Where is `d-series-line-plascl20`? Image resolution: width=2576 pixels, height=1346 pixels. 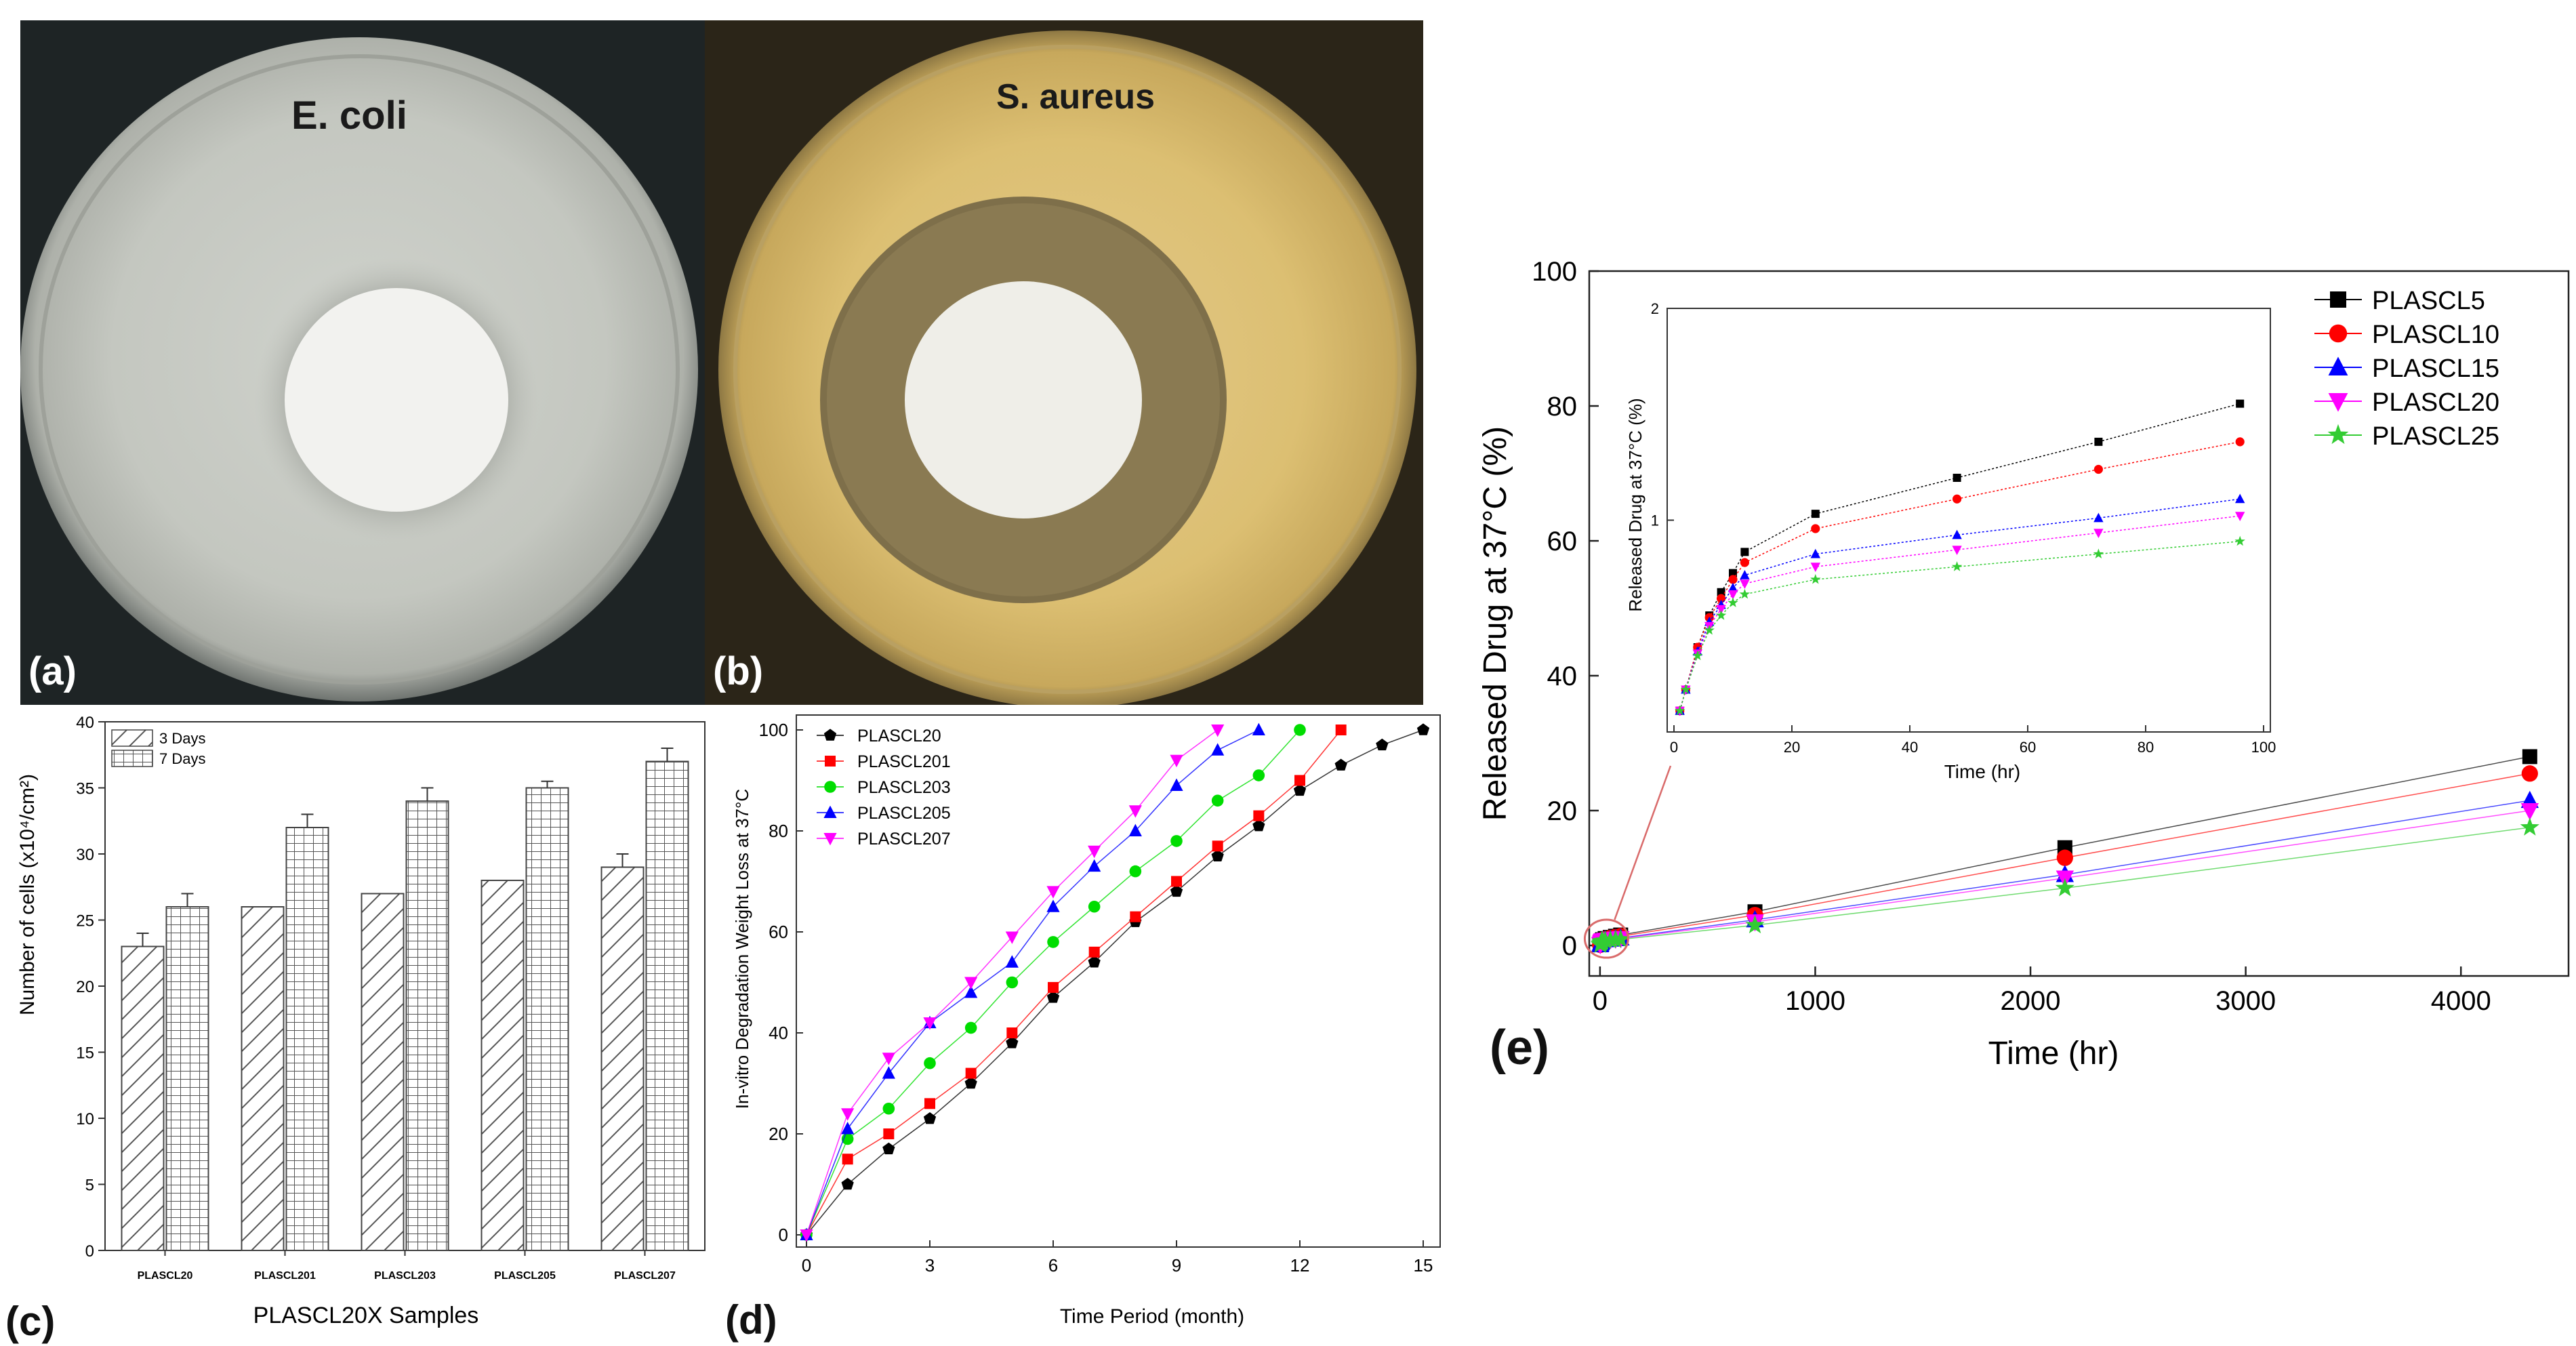 d-series-line-plascl20 is located at coordinates (1115, 982).